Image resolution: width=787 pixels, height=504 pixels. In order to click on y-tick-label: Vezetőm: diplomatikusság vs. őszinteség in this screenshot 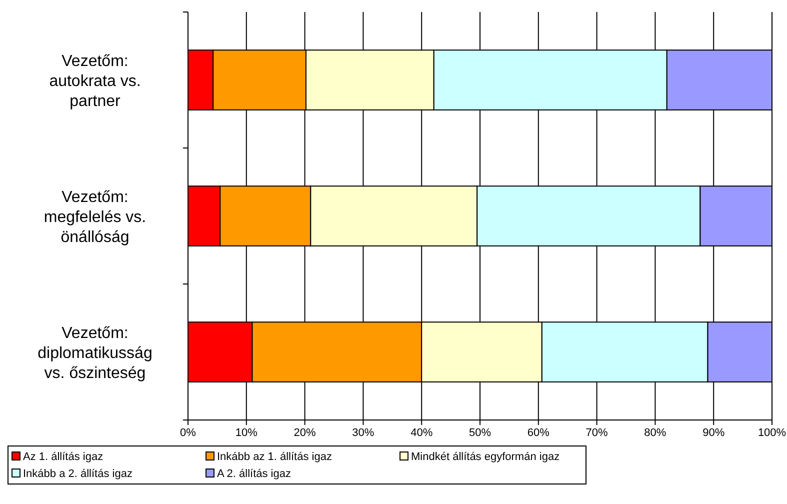, I will do `click(95, 353)`.